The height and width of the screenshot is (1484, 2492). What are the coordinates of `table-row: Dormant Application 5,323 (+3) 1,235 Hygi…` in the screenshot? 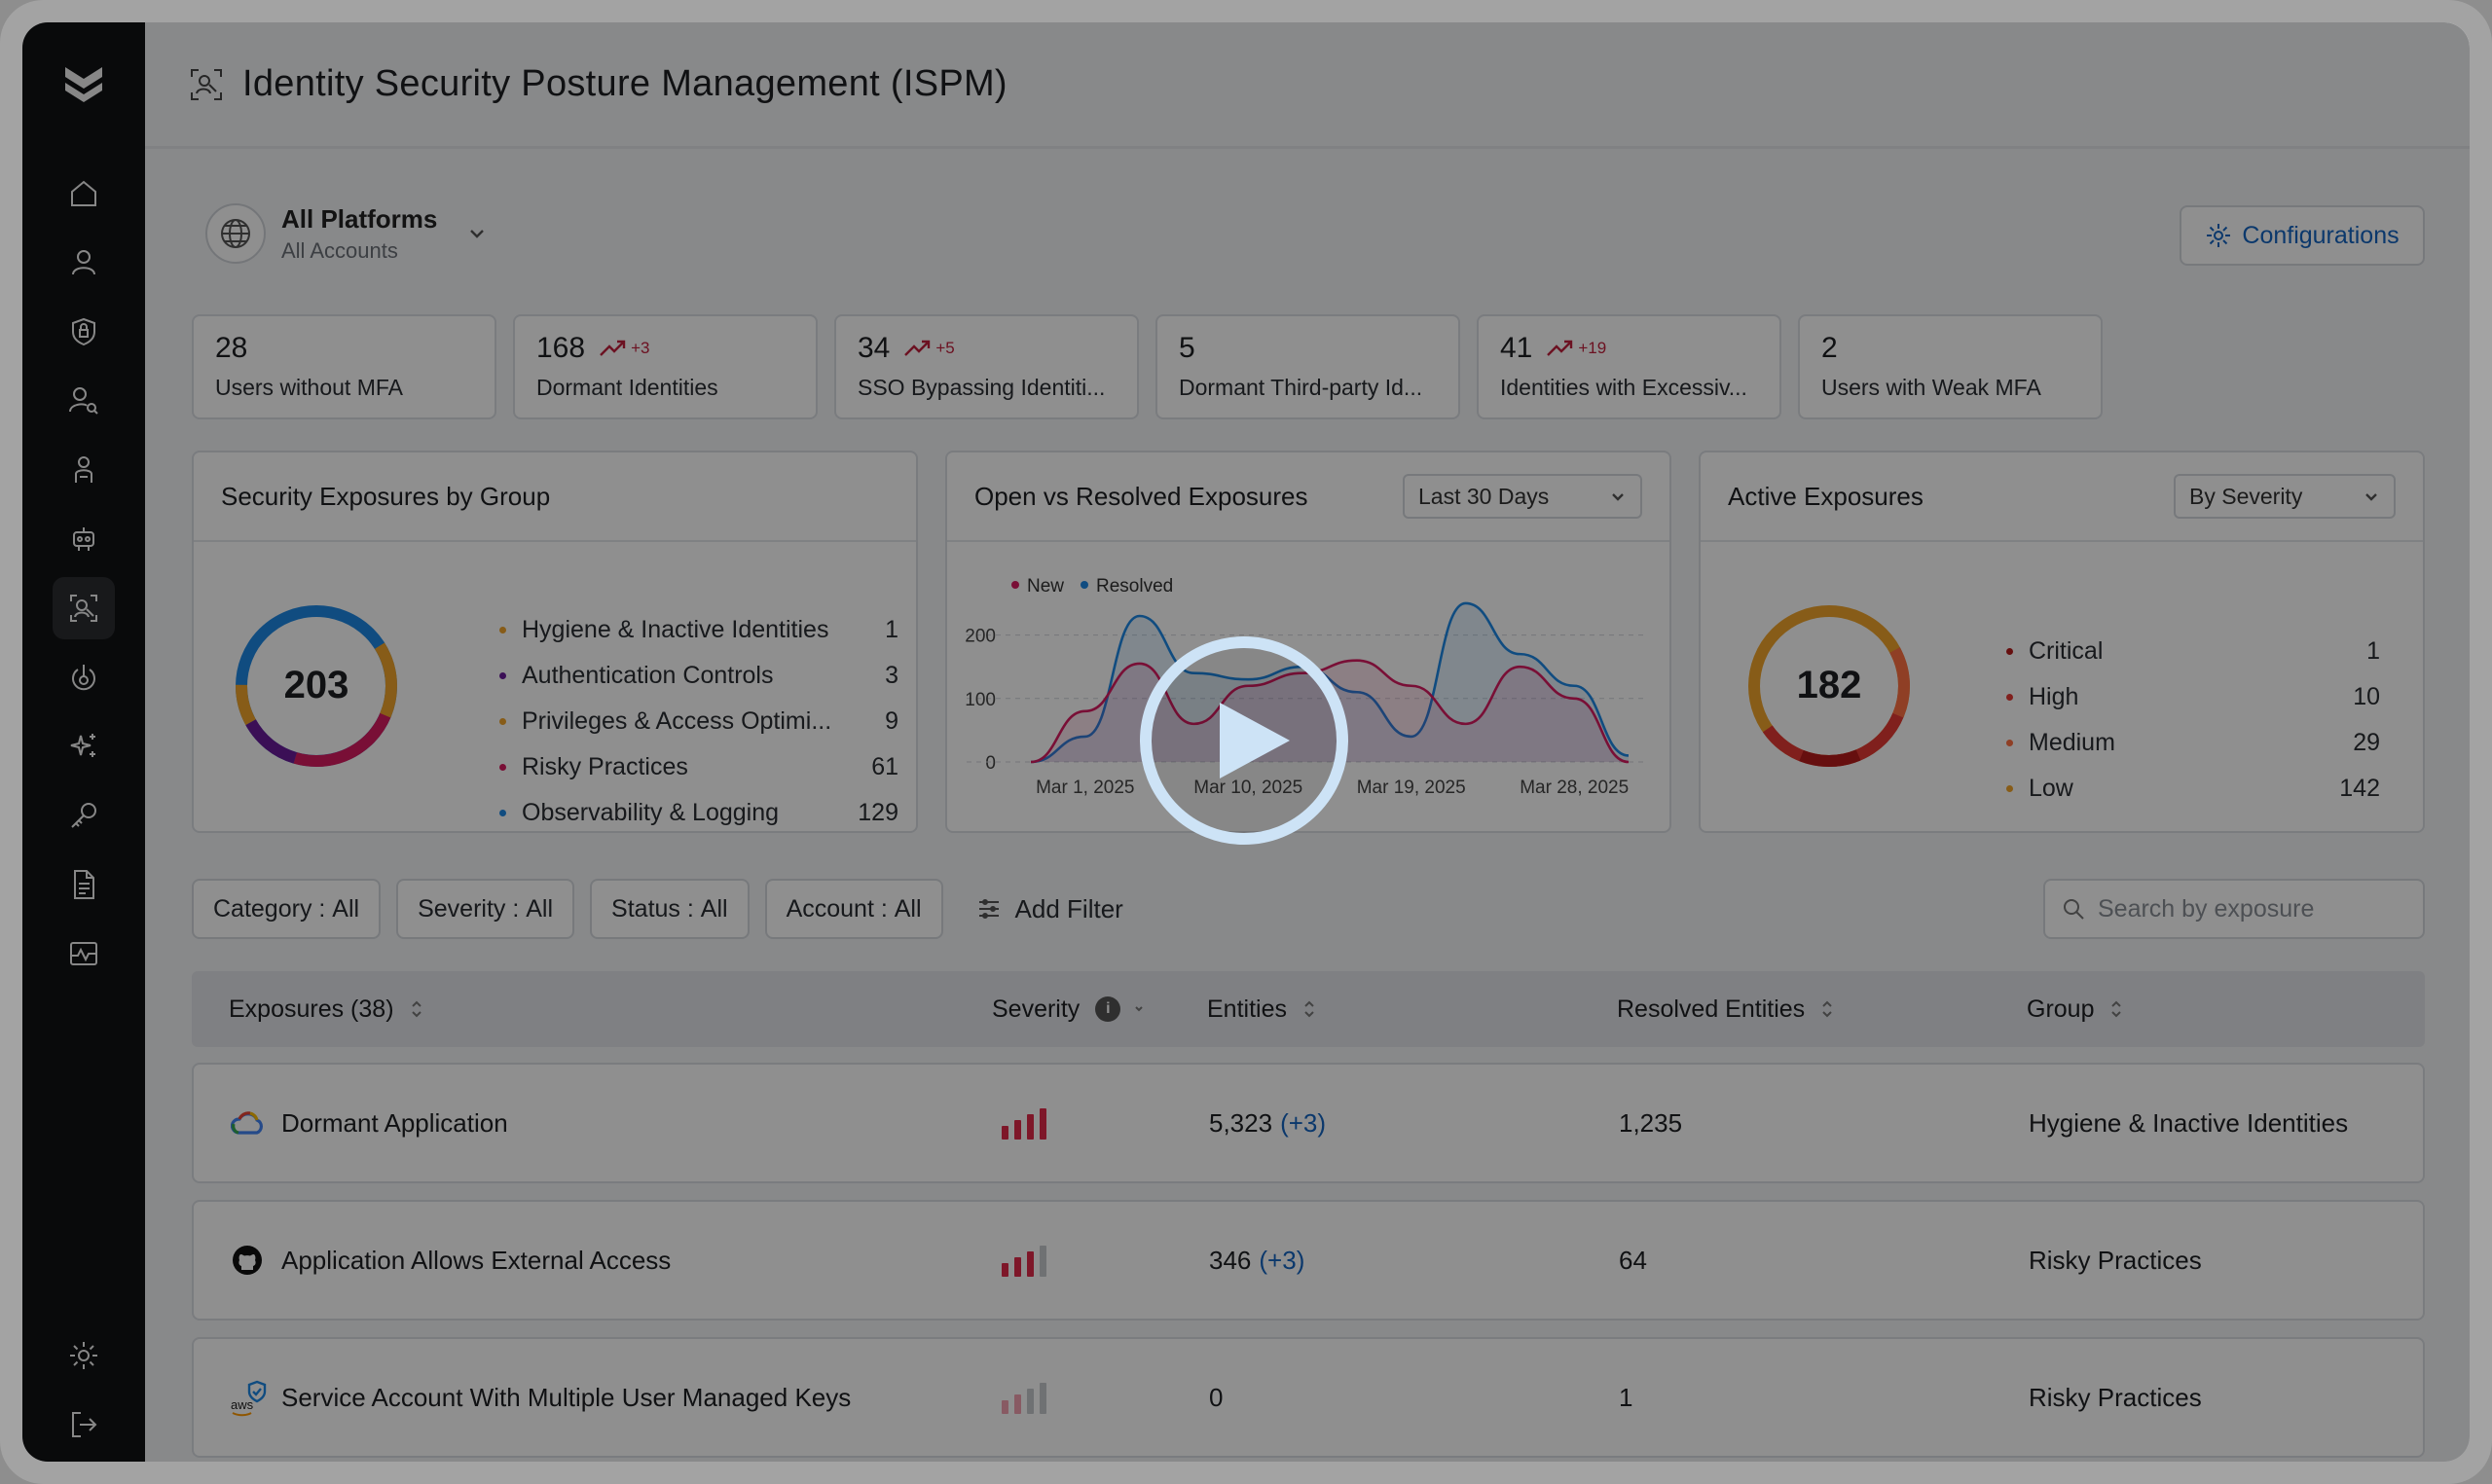 It's located at (1308, 1123).